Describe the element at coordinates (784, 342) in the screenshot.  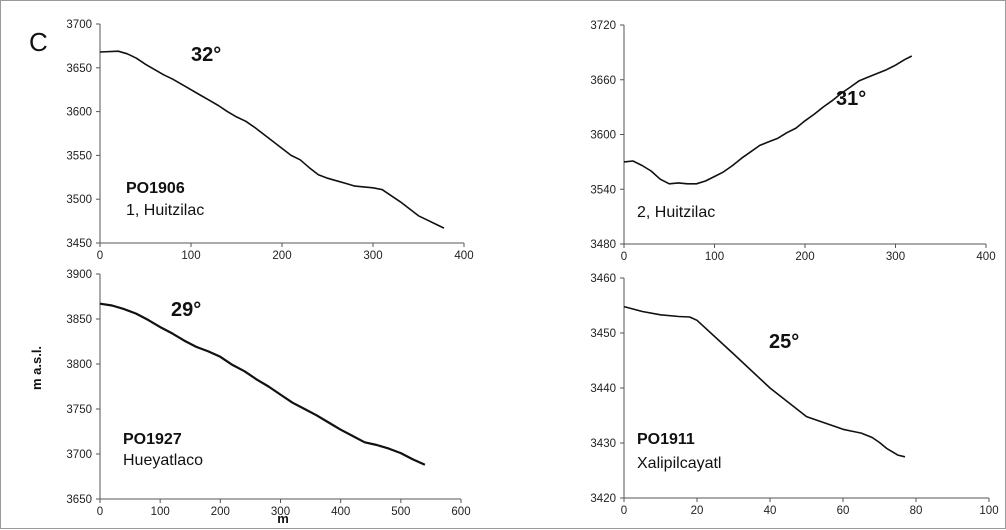
I see `slope-angle-label: 25°` at that location.